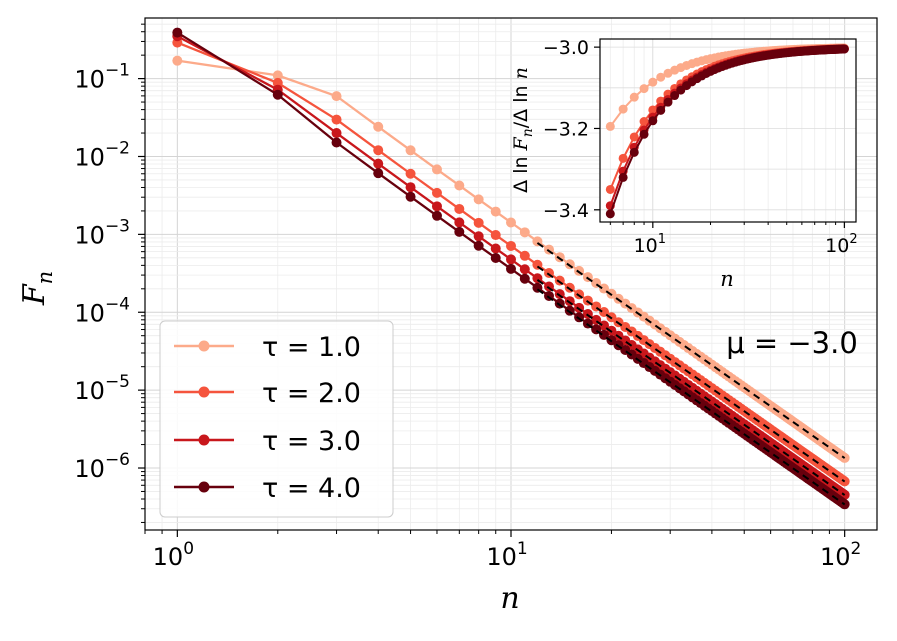 Image resolution: width=897 pixels, height=641 pixels. I want to click on data-point-tau-3-n8, so click(478, 236).